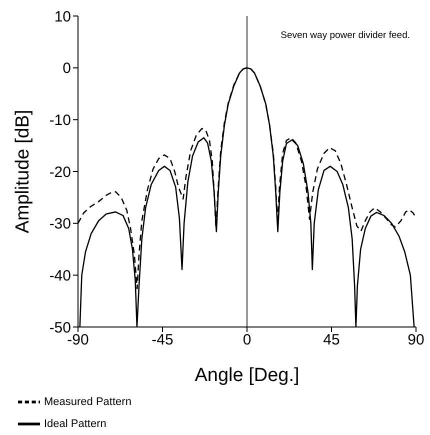 This screenshot has height=435, width=430. What do you see at coordinates (60, 224) in the screenshot?
I see `y-tick-label: -30` at bounding box center [60, 224].